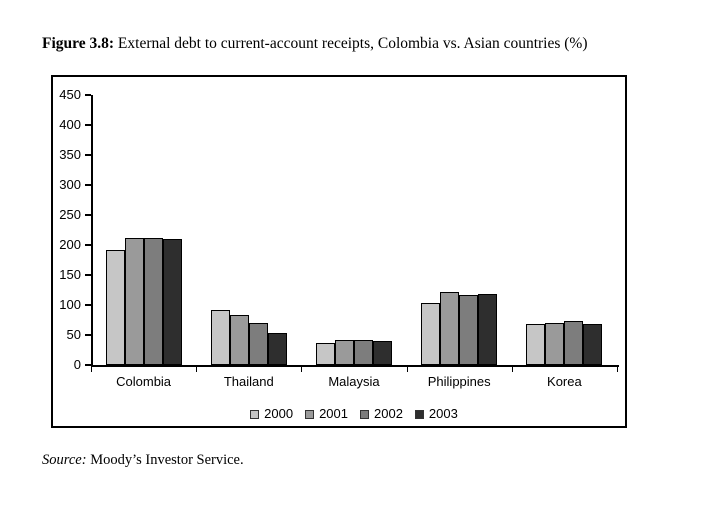  I want to click on y-axis-line, so click(92, 231).